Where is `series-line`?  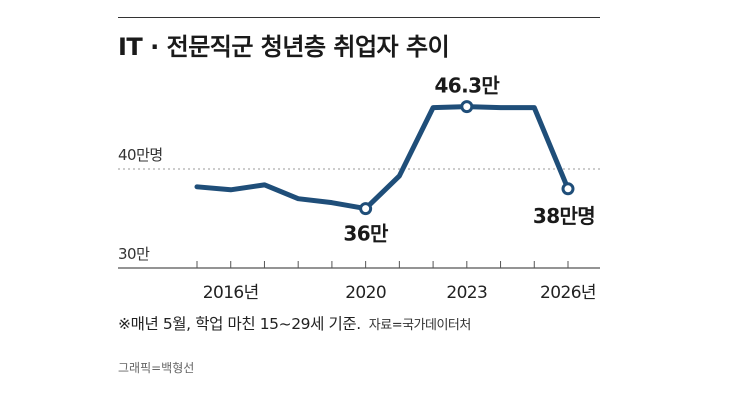 series-line is located at coordinates (382, 158).